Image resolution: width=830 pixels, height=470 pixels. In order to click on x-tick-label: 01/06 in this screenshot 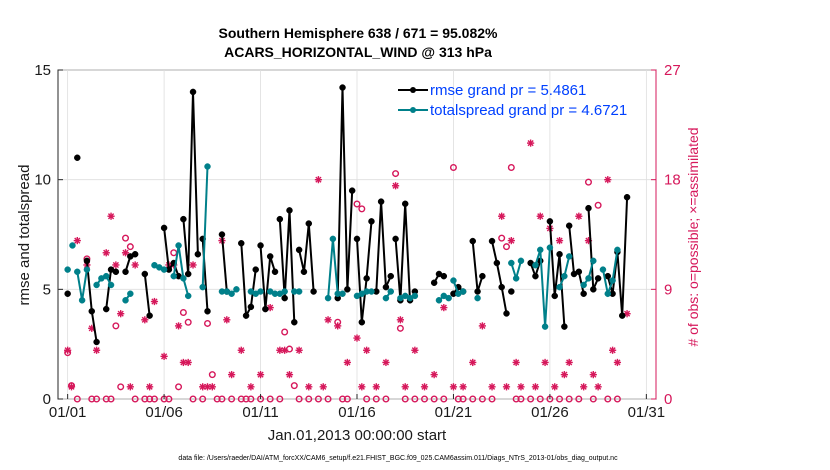, I will do `click(164, 412)`.